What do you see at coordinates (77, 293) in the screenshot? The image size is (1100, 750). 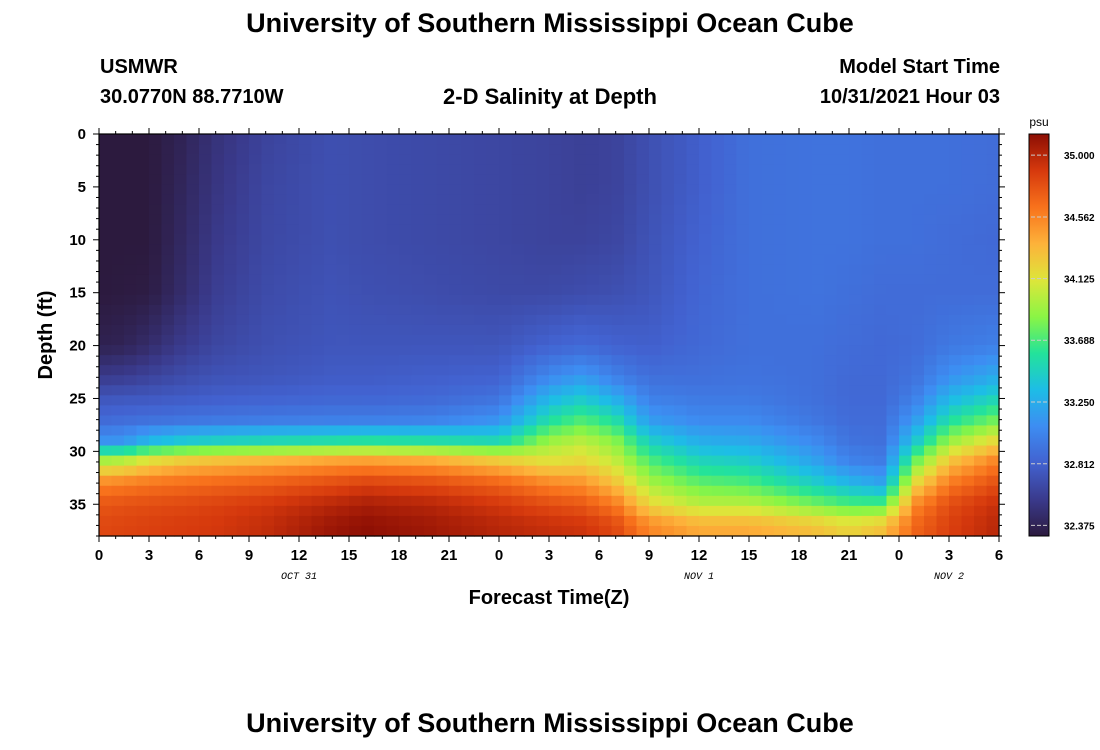 I see `y-tick-label: 15` at bounding box center [77, 293].